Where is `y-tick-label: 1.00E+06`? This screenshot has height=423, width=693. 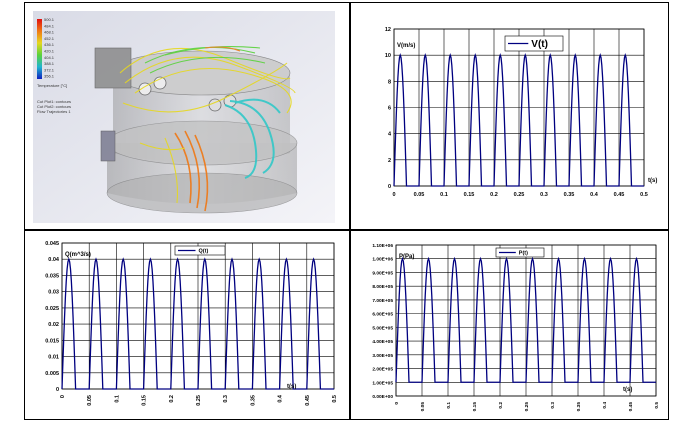 y-tick-label: 1.00E+06 is located at coordinates (382, 260).